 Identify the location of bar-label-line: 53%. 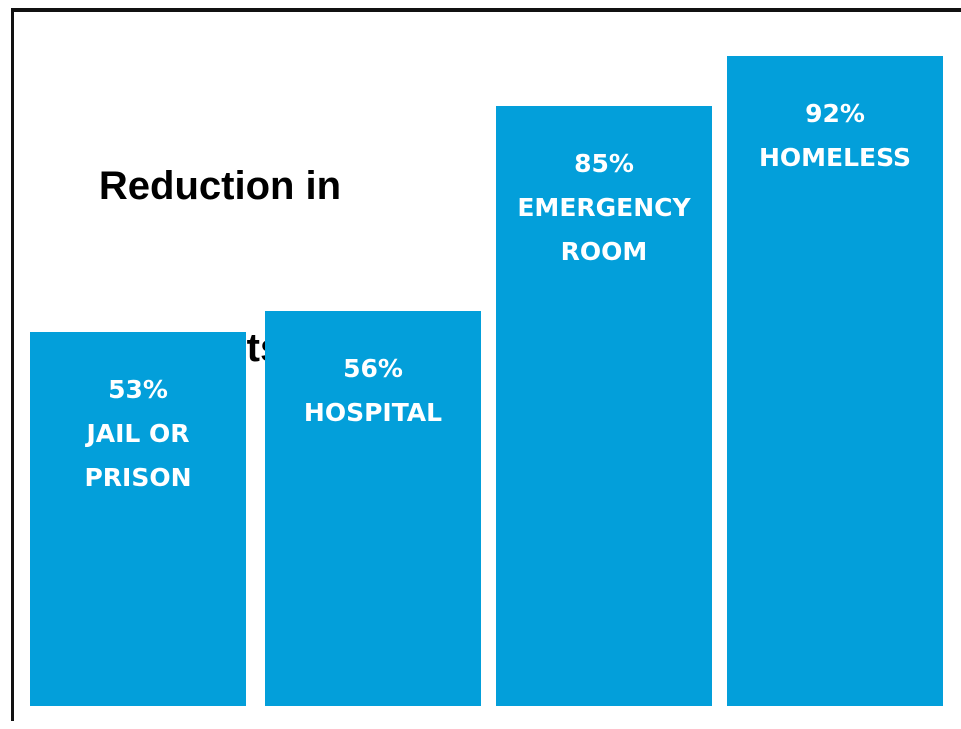
(138, 389).